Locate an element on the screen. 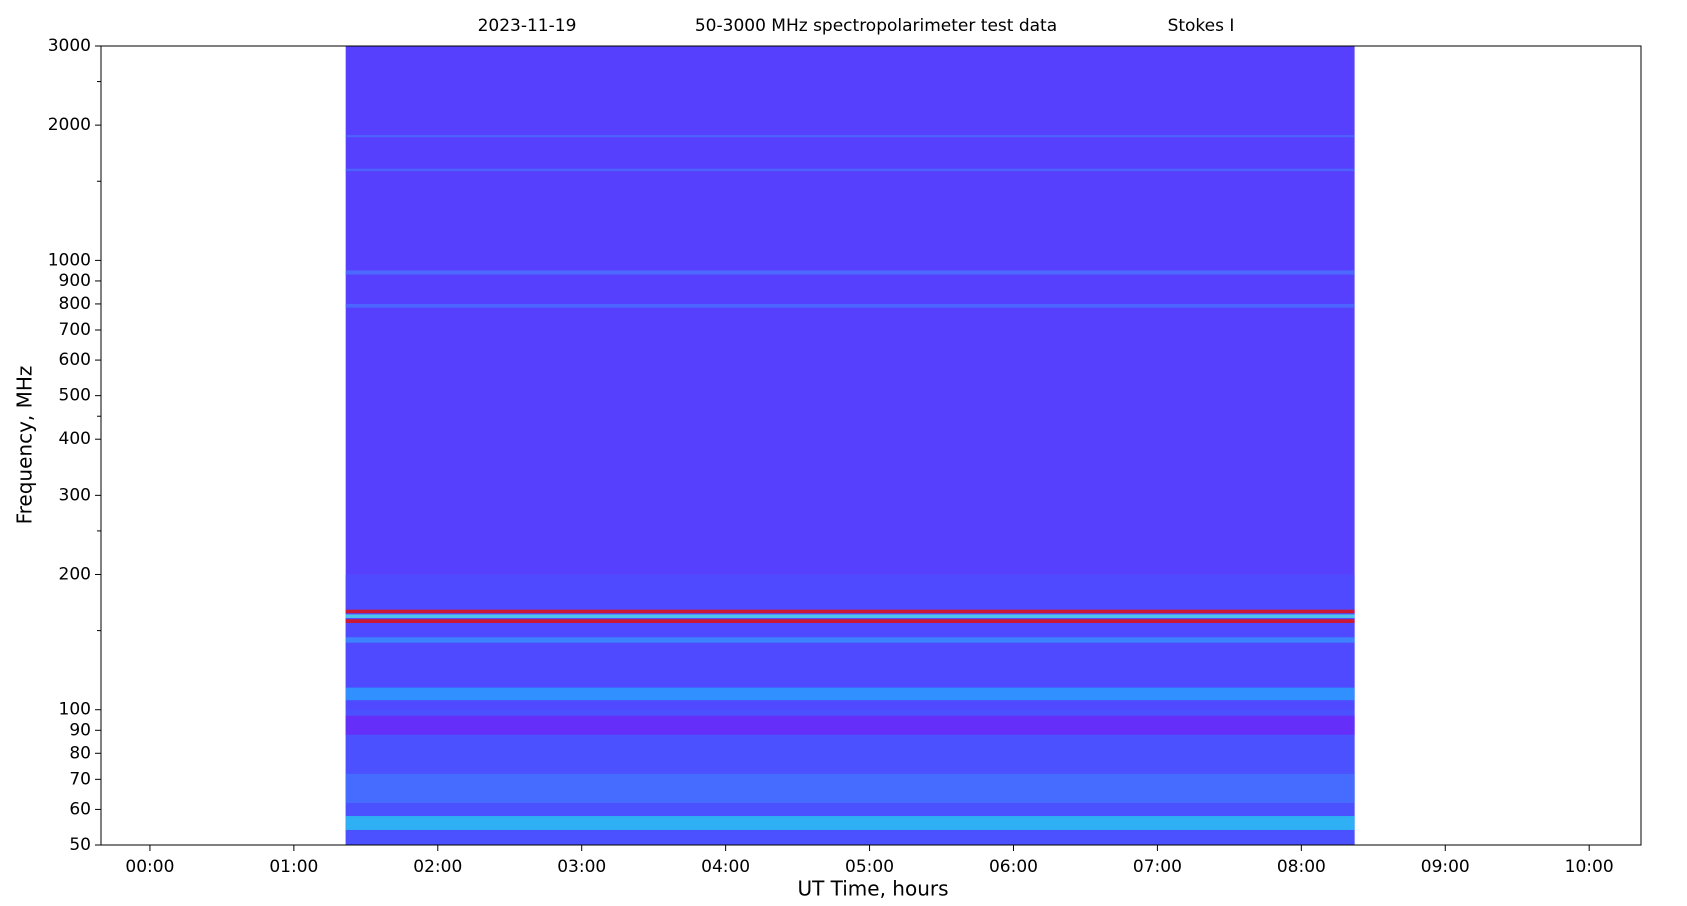  x-axis-label: UT Time, hours is located at coordinates (872, 889).